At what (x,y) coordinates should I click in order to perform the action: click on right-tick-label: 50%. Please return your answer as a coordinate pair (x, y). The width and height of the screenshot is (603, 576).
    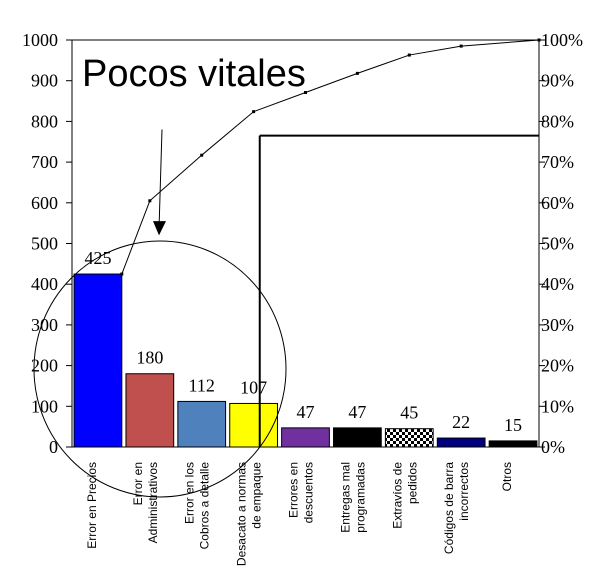
    Looking at the image, I should click on (557, 244).